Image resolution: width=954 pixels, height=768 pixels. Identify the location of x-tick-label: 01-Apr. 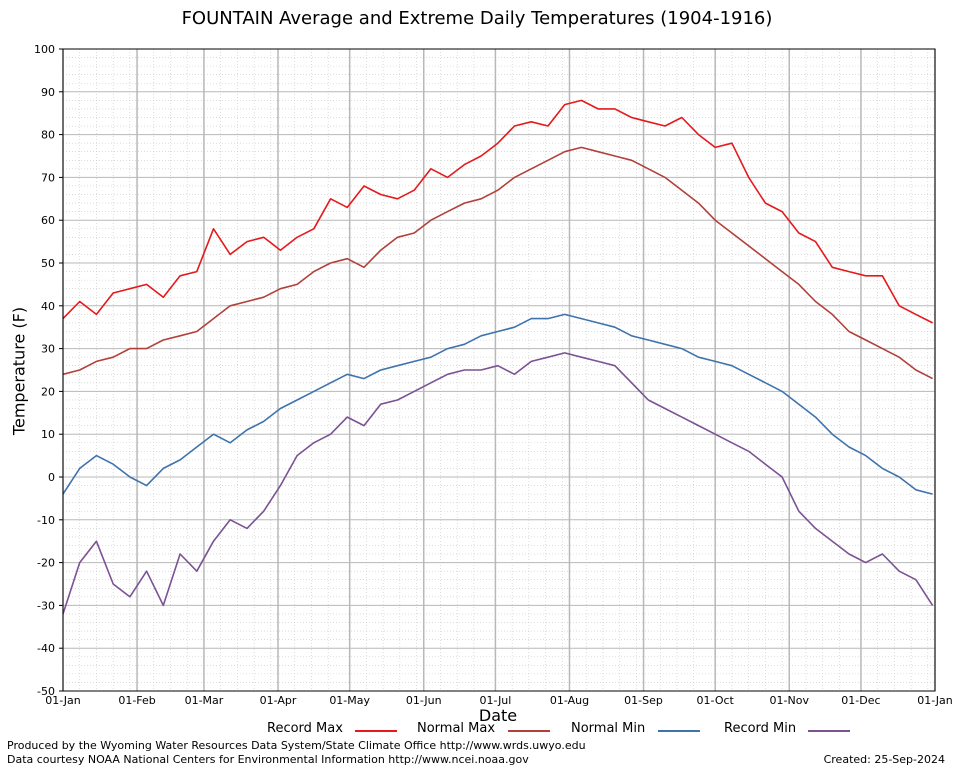
(278, 700).